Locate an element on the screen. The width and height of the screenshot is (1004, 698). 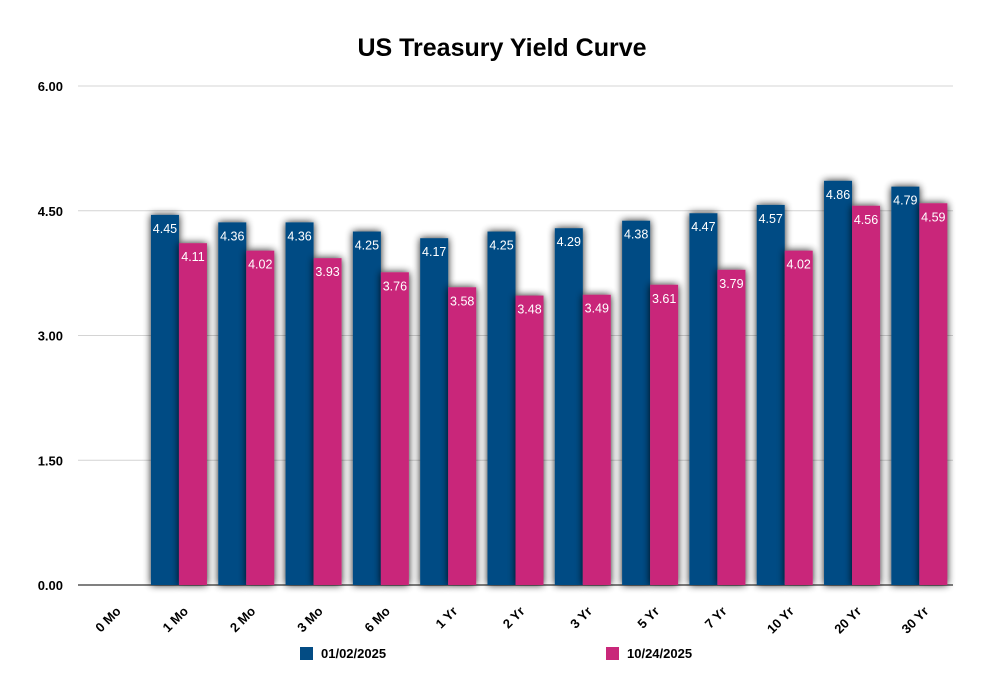
bar-2-20-yr is located at coordinates (866, 395).